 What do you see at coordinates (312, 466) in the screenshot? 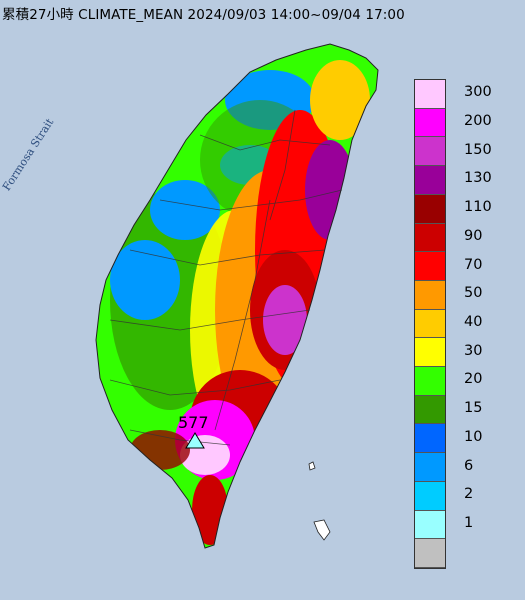
I see `green-island` at bounding box center [312, 466].